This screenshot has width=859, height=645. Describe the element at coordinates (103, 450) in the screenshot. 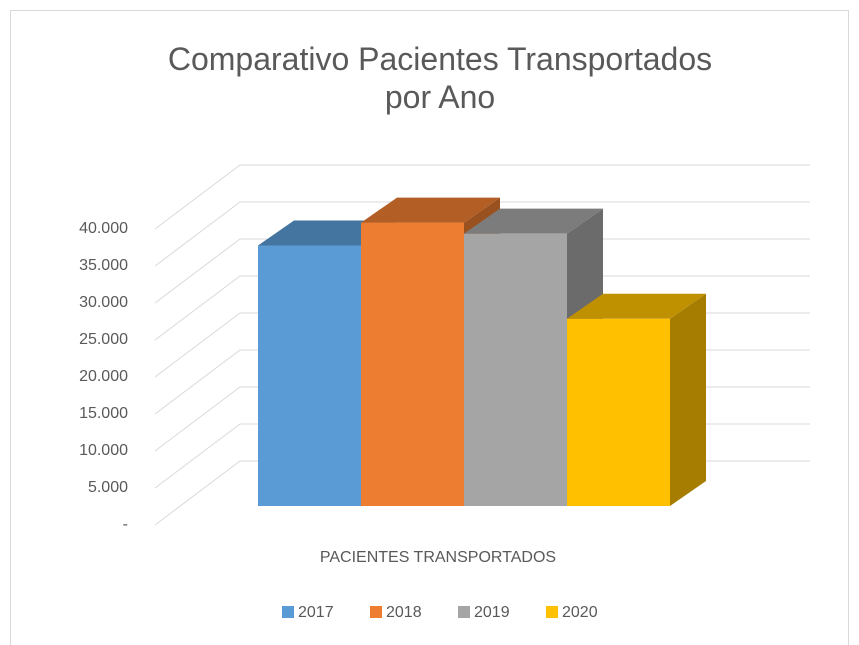

I see `y-tick-label: 10.000` at that location.